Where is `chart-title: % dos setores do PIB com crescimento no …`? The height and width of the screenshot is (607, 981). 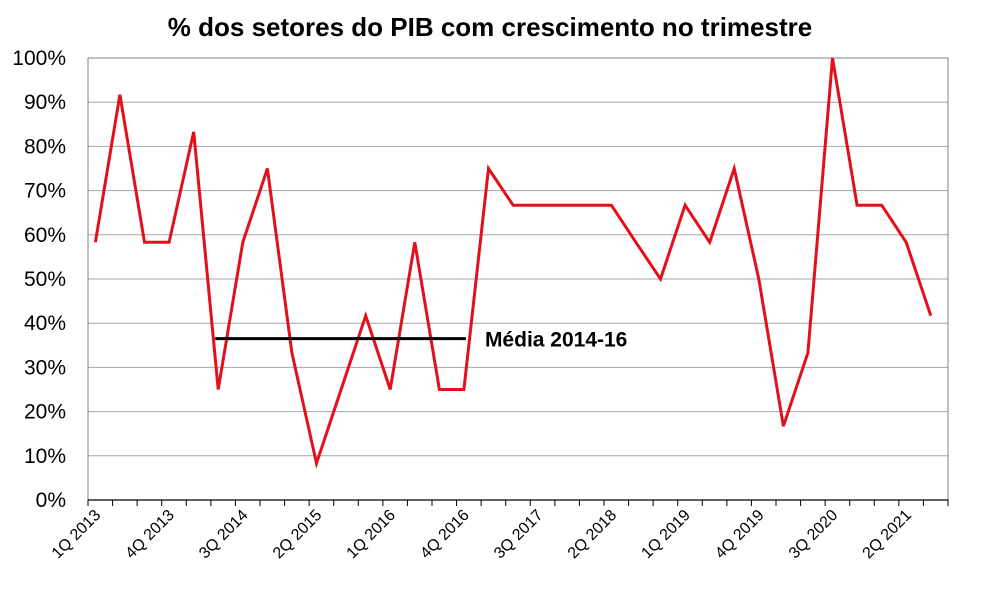
chart-title: % dos setores do PIB com crescimento no … is located at coordinates (490, 27).